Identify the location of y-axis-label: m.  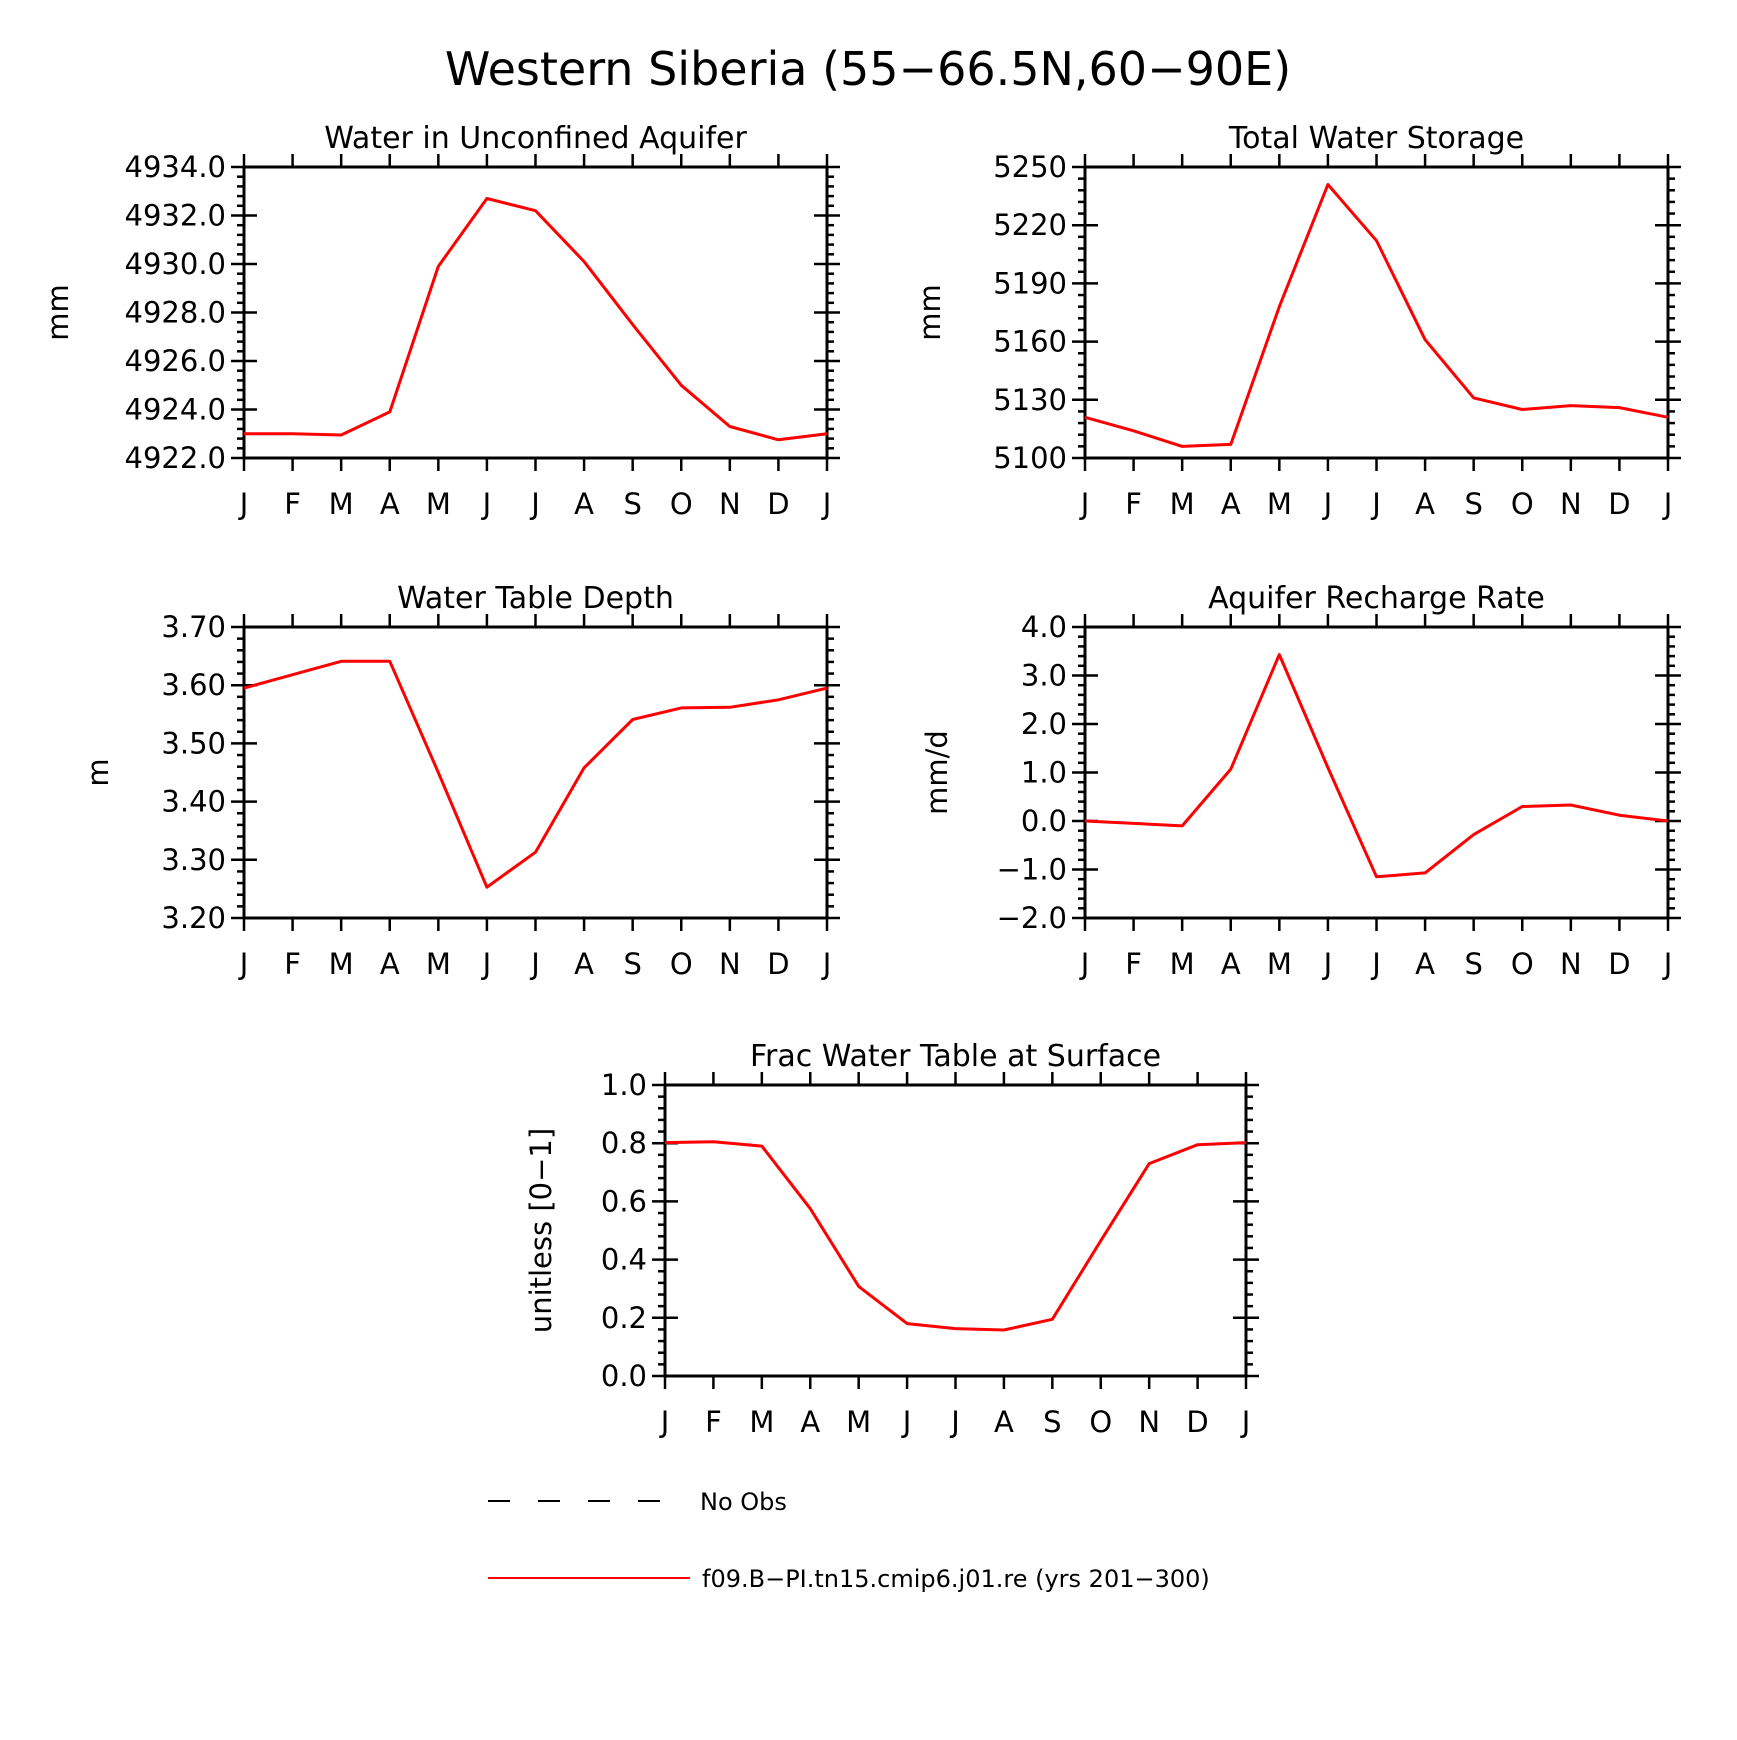
(98, 772).